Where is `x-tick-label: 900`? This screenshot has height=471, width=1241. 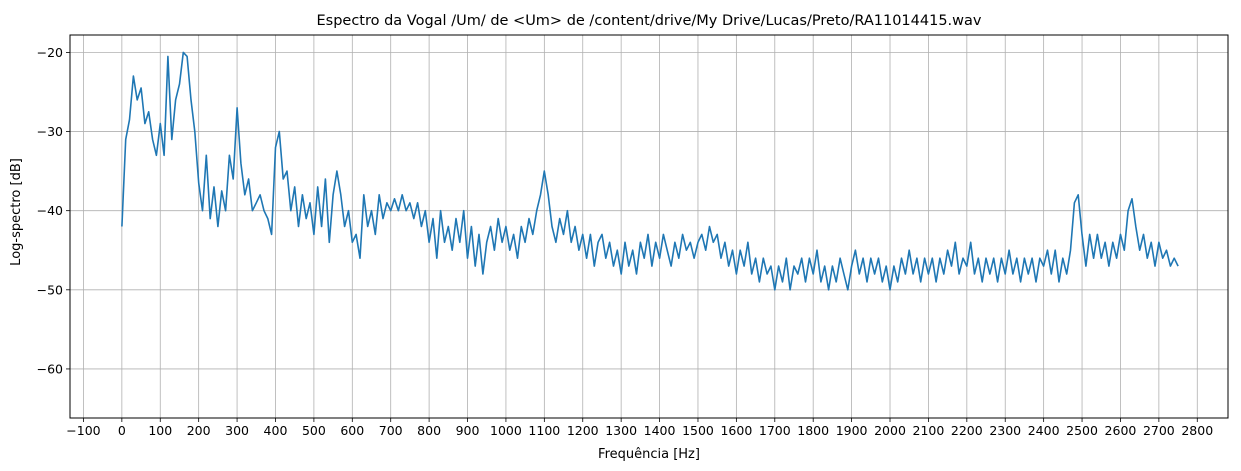 x-tick-label: 900 is located at coordinates (468, 430).